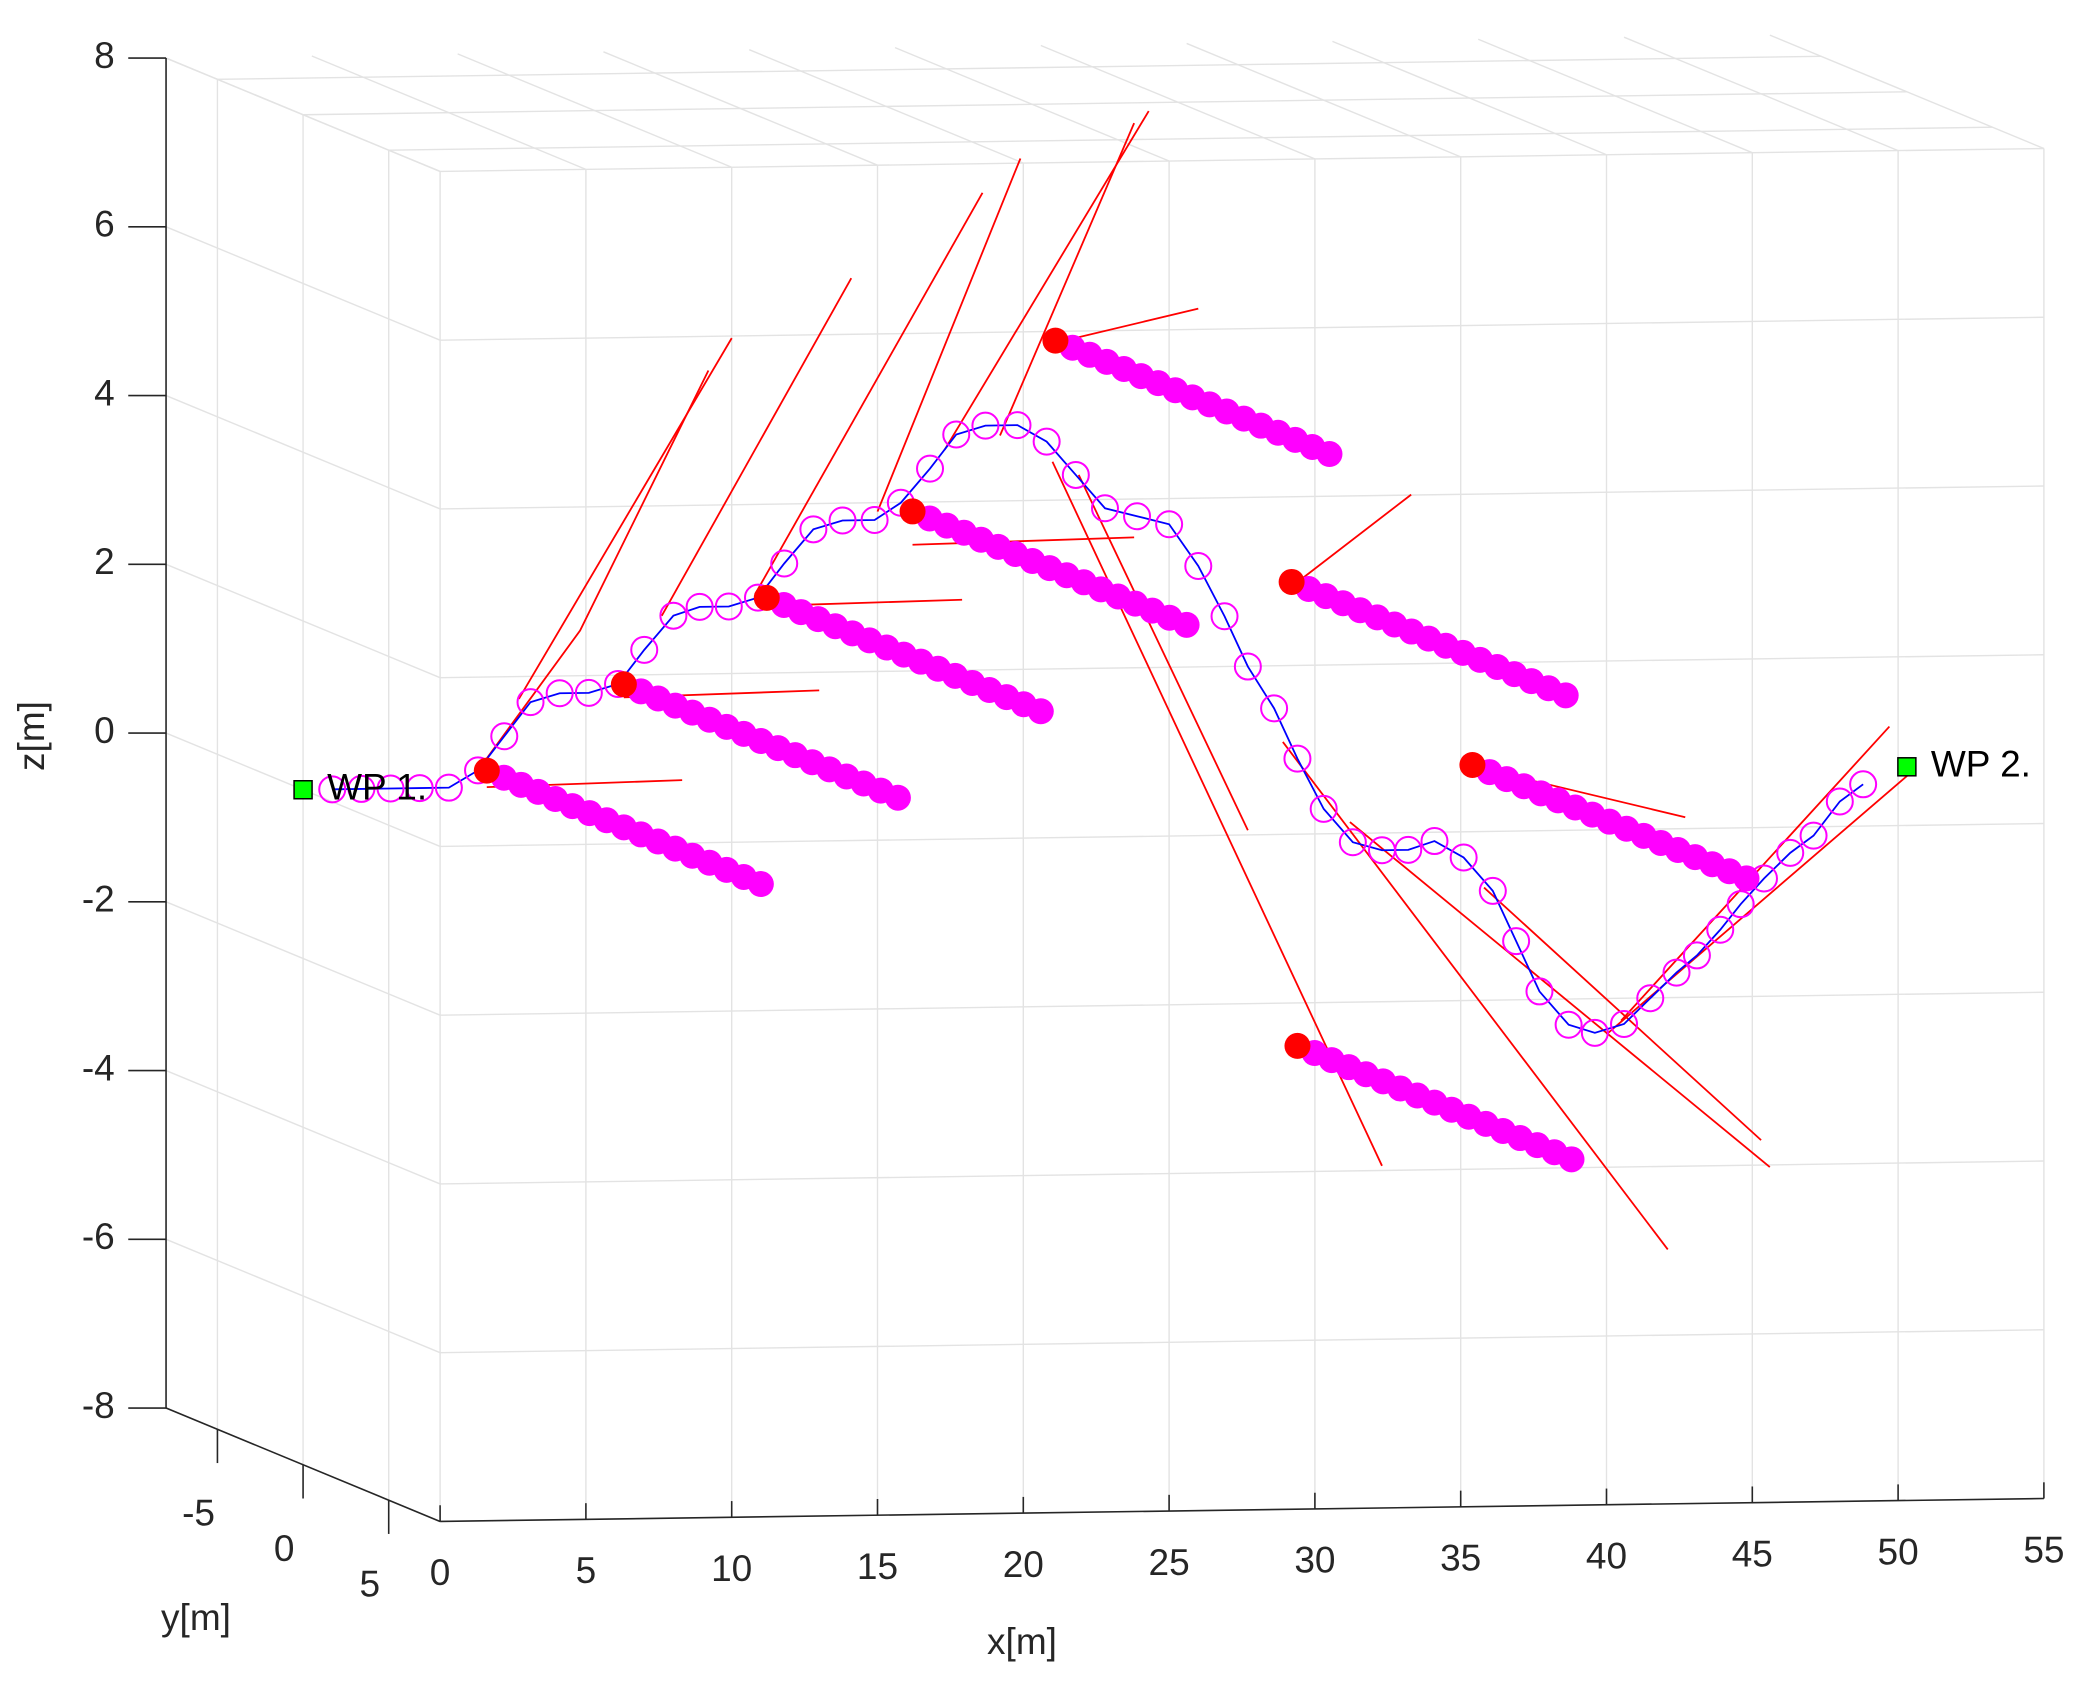  Describe the element at coordinates (104, 224) in the screenshot. I see `z-tick-label: 6` at that location.